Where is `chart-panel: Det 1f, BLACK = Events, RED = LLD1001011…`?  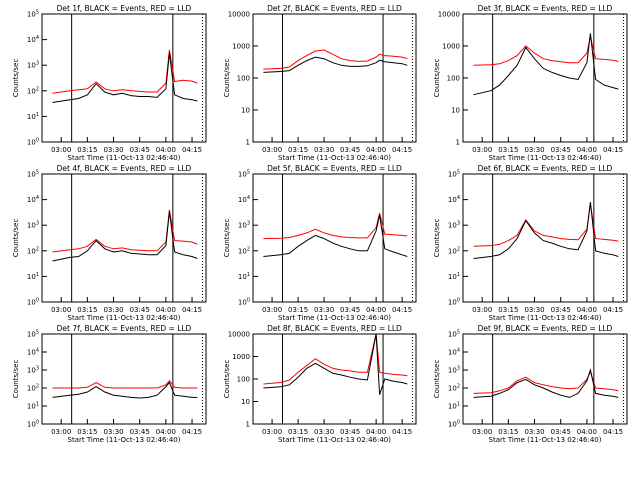
chart-panel: Det 1f, BLACK = Events, RED = LLD1001011… is located at coordinates (109, 83).